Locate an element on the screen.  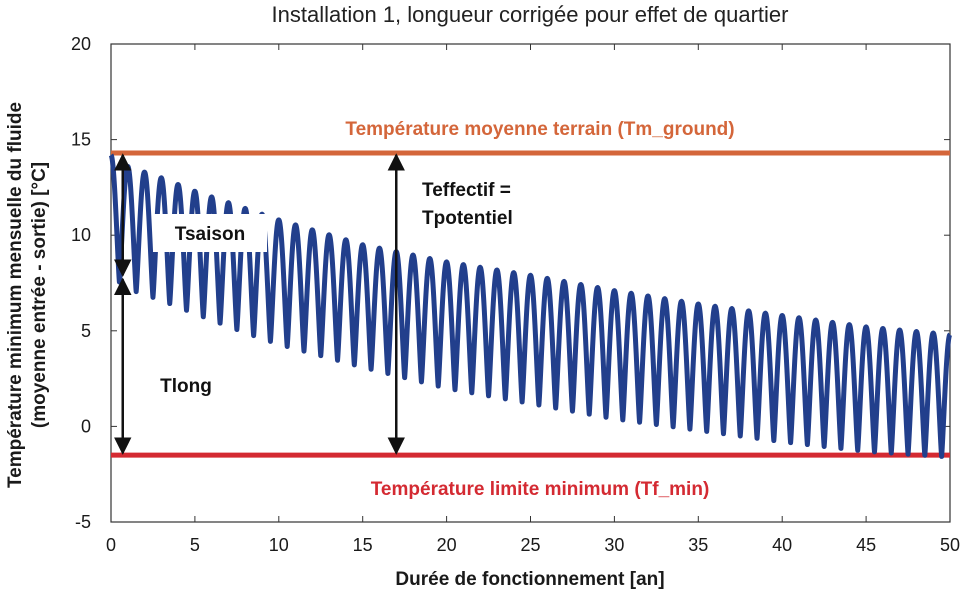
y-tick-label: -5 is located at coordinates (83, 522).